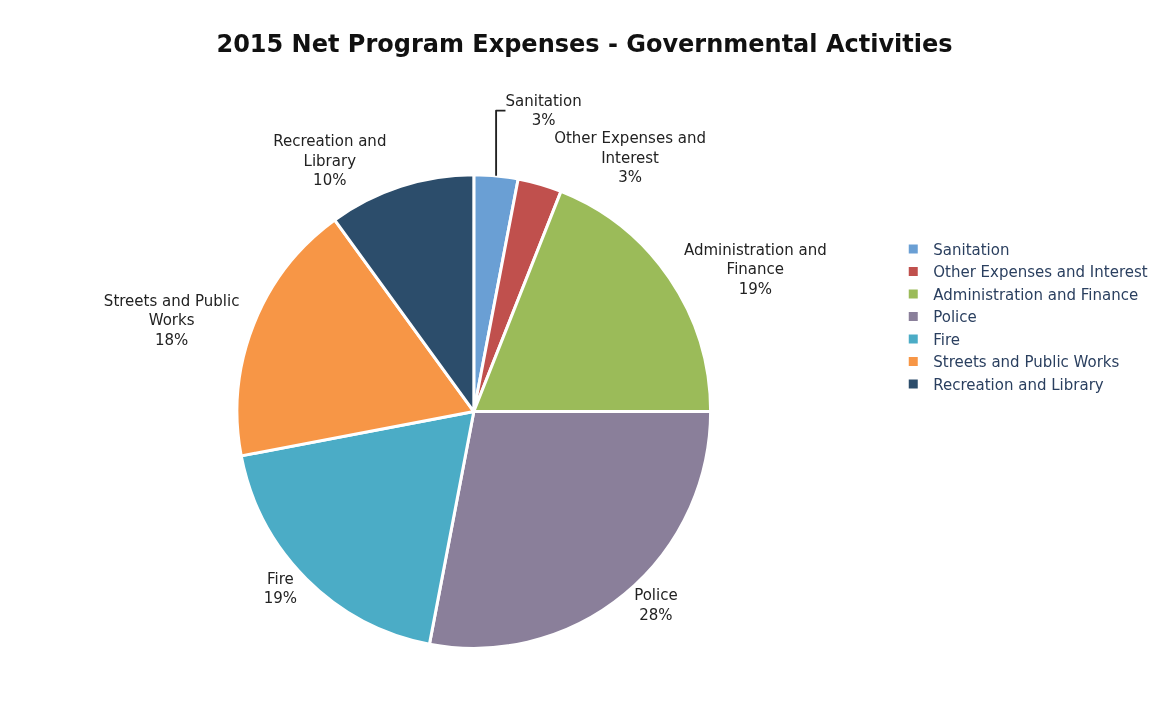 This screenshot has height=702, width=1169. Describe the element at coordinates (330, 151) in the screenshot. I see `slice-label: Recreation and Library` at that location.